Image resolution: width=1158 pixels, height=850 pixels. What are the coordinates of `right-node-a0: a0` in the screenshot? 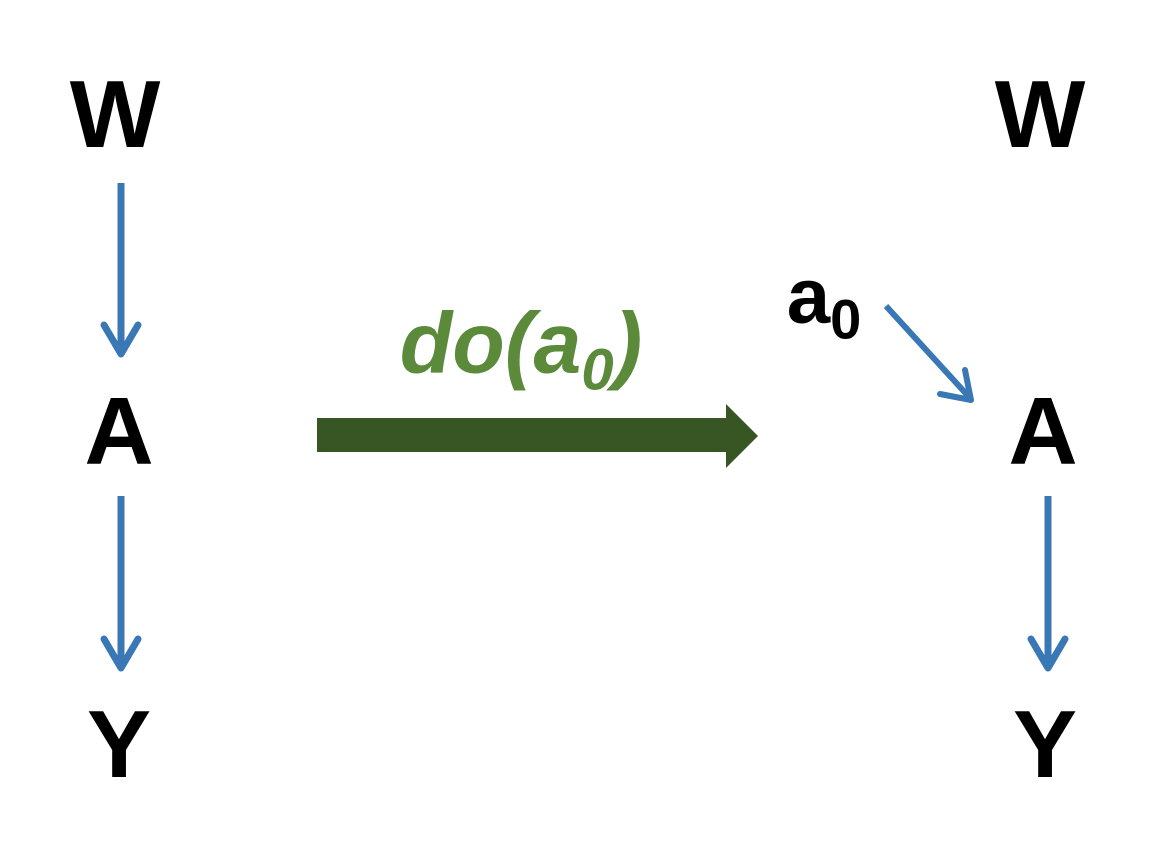 It's located at (824, 302).